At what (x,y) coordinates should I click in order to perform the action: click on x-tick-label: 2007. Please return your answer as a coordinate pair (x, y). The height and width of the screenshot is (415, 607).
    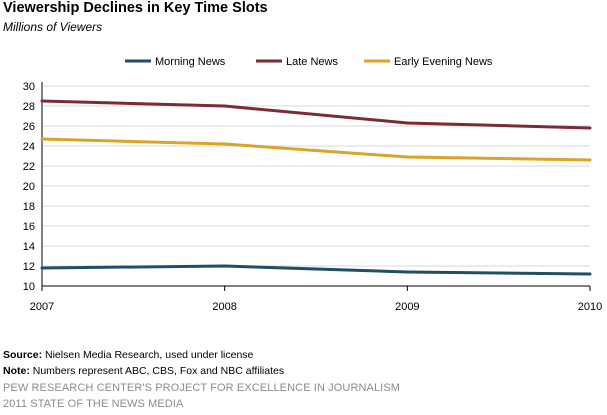
    Looking at the image, I should click on (42, 307).